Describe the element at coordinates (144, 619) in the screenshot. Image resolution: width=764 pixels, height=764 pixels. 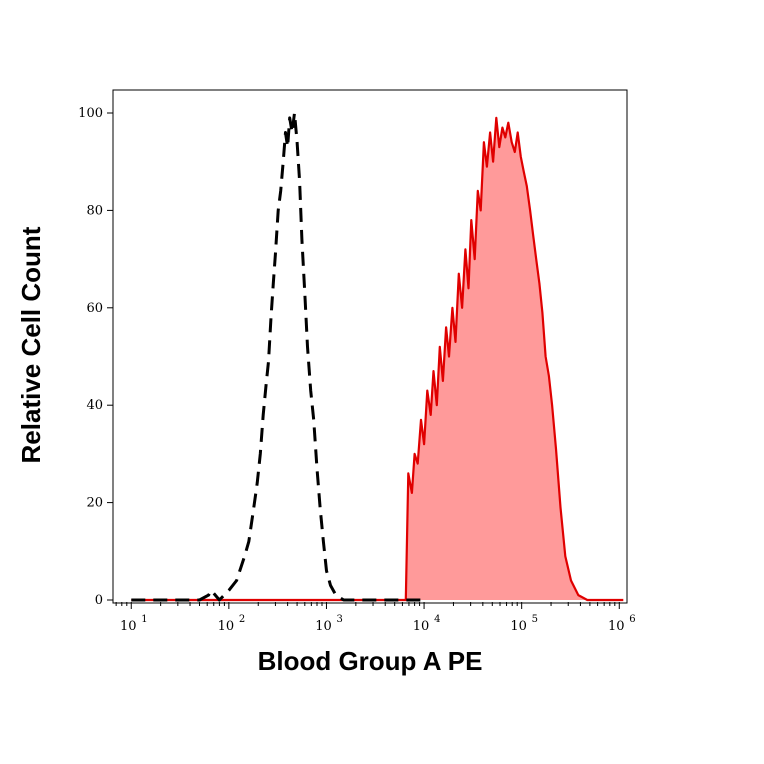
I see `x-tick-exponent: 1` at that location.